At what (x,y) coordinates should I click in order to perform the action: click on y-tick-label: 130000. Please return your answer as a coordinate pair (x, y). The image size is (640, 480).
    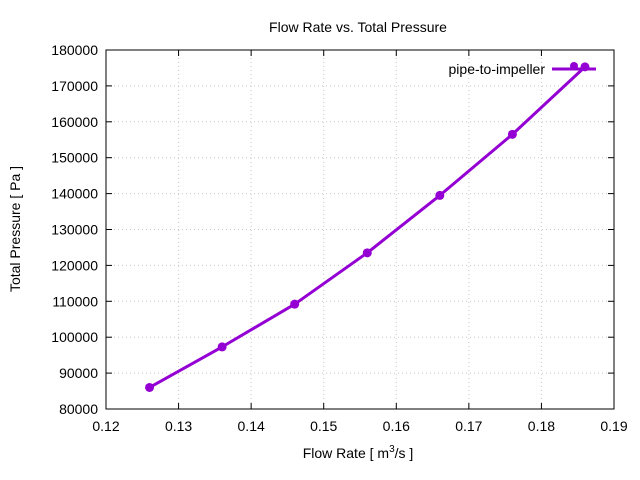
    Looking at the image, I should click on (74, 230).